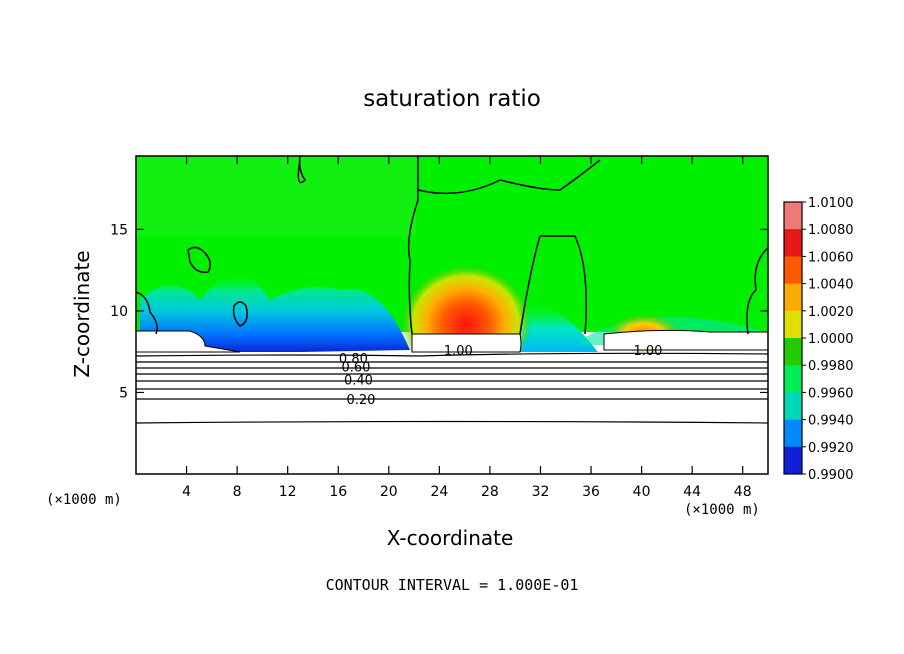 Image resolution: width=904 pixels, height=654 pixels. Describe the element at coordinates (831, 475) in the screenshot. I see `colorbar-label: 0.9900` at that location.